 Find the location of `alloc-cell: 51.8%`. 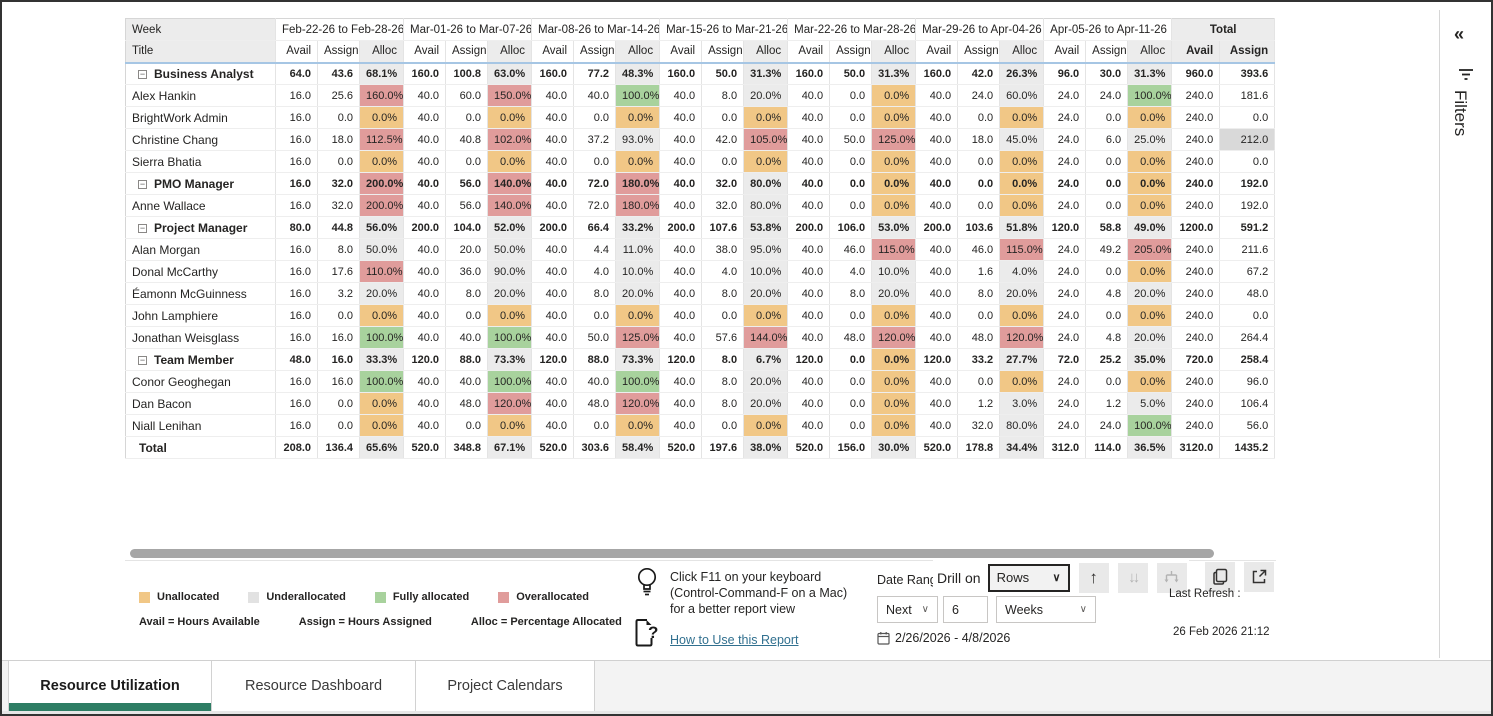

alloc-cell: 51.8% is located at coordinates (1022, 227).